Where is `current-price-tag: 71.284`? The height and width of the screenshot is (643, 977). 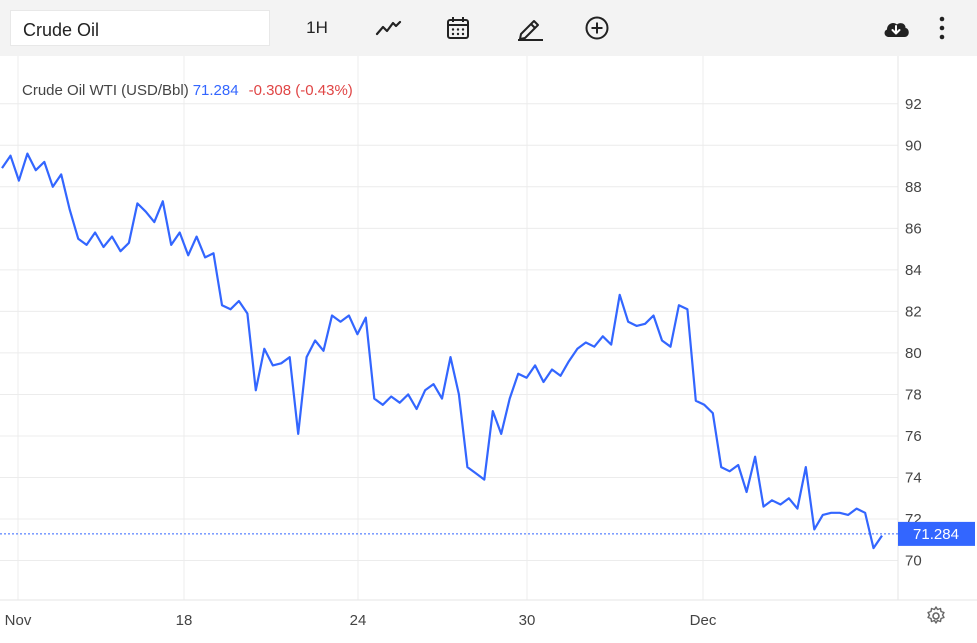 current-price-tag: 71.284 is located at coordinates (936, 533).